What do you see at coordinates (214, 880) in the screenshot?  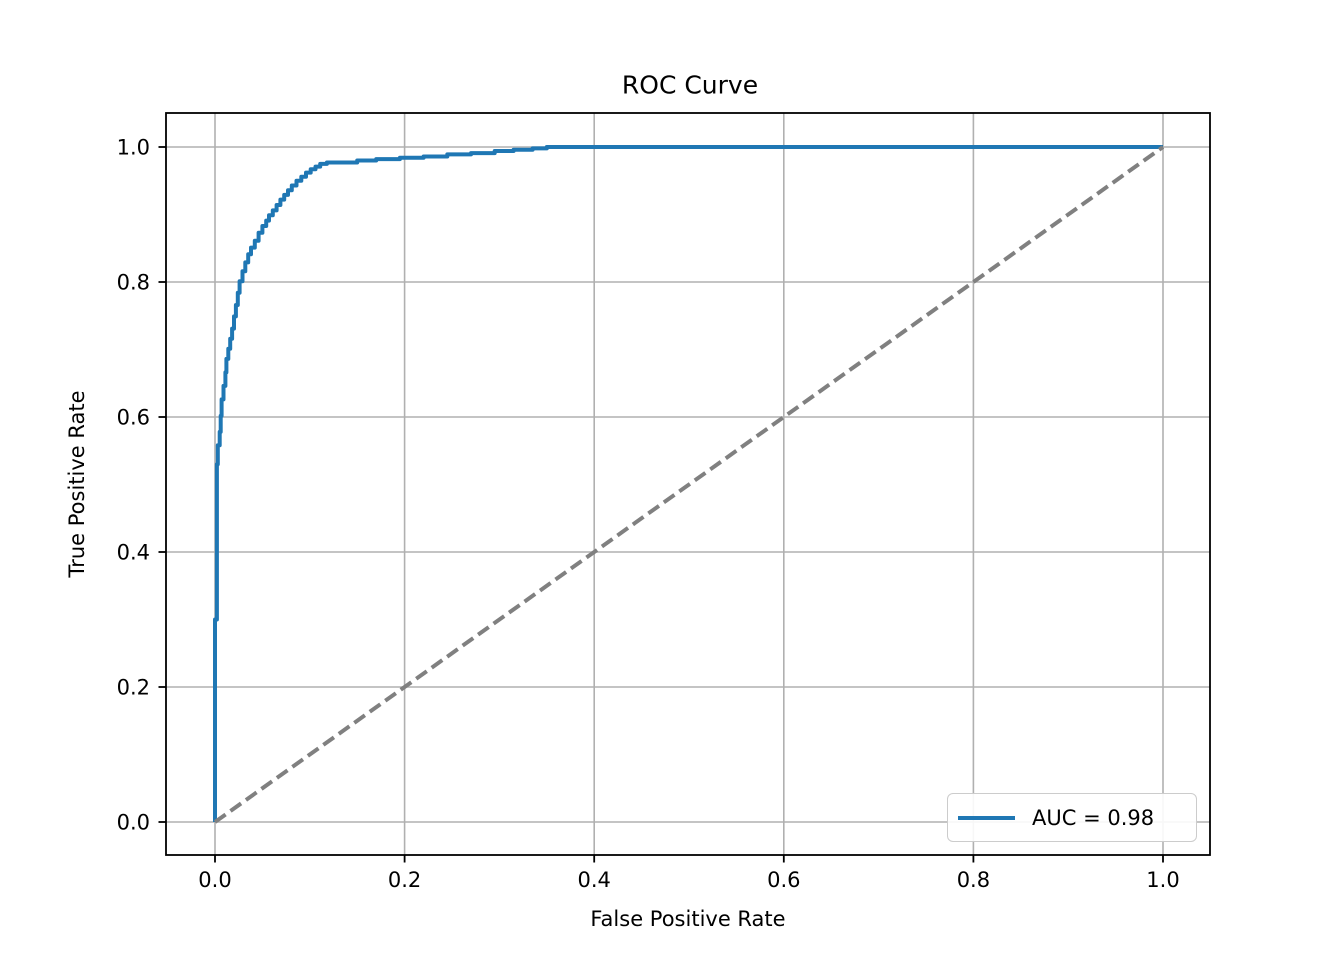 I see `x-tick-label: 0.0` at bounding box center [214, 880].